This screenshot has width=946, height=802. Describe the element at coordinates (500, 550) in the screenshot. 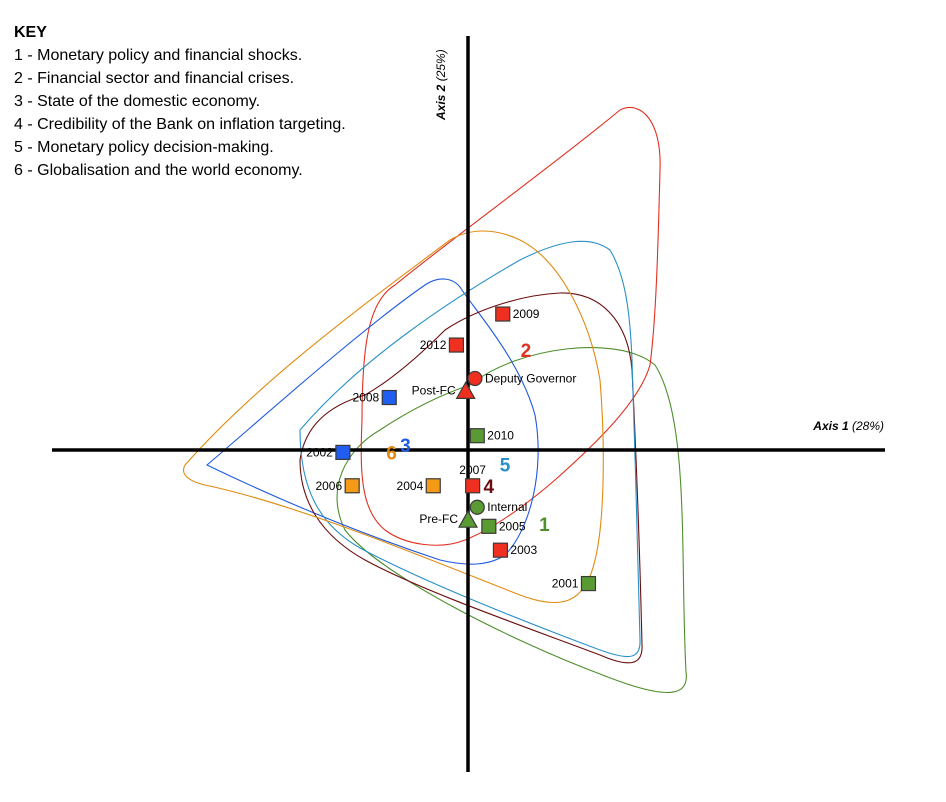

I see `point-marker-2003` at that location.